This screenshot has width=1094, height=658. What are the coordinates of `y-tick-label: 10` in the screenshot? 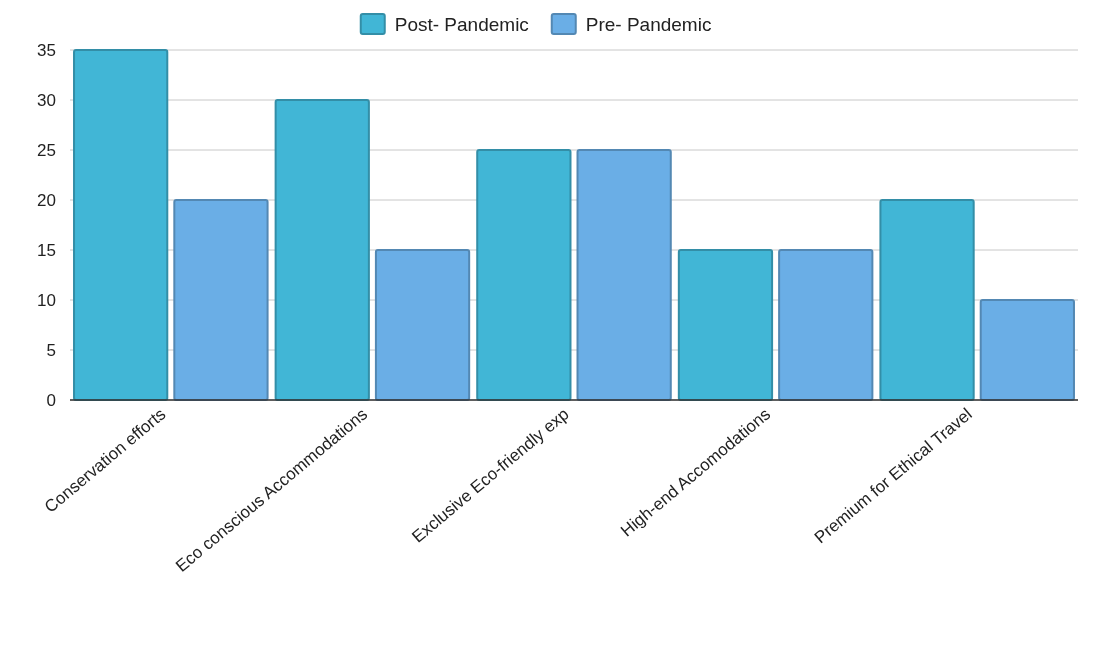 It's located at (46, 300).